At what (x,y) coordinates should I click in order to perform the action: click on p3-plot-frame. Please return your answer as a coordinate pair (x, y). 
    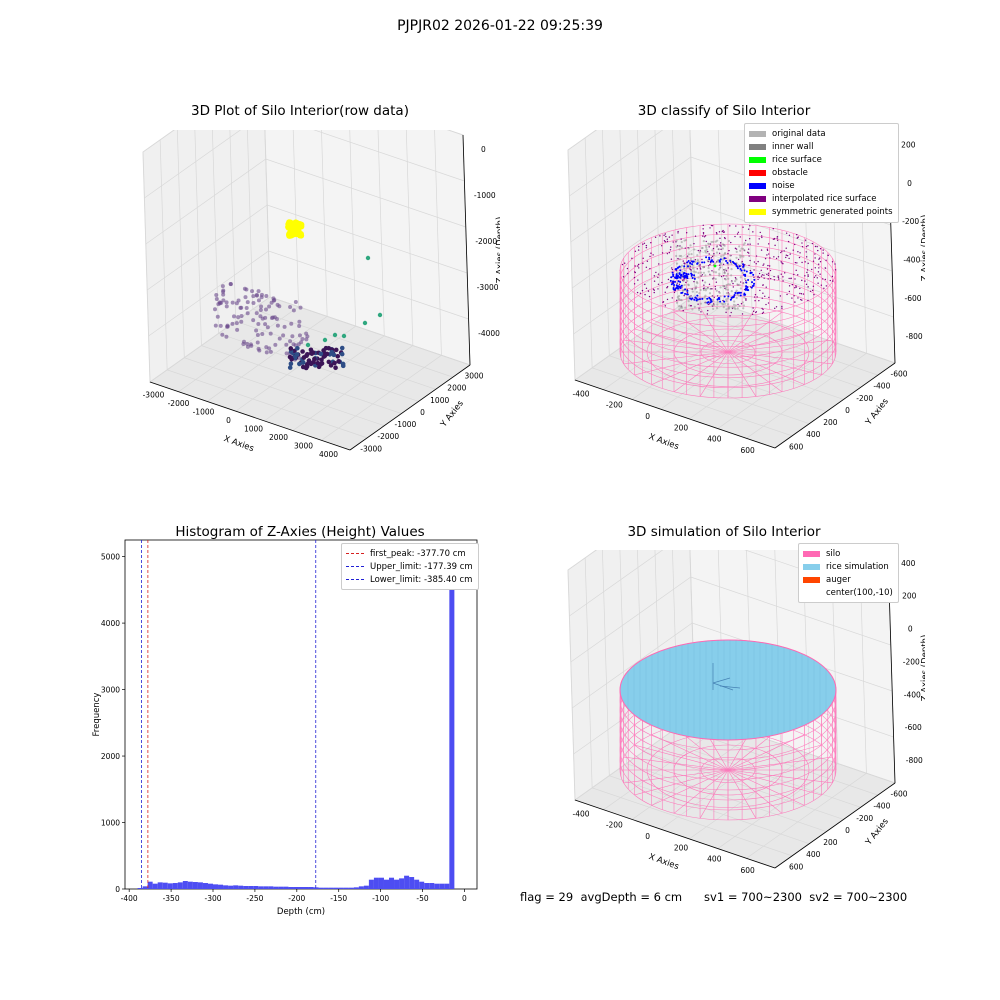
    Looking at the image, I should click on (301, 714).